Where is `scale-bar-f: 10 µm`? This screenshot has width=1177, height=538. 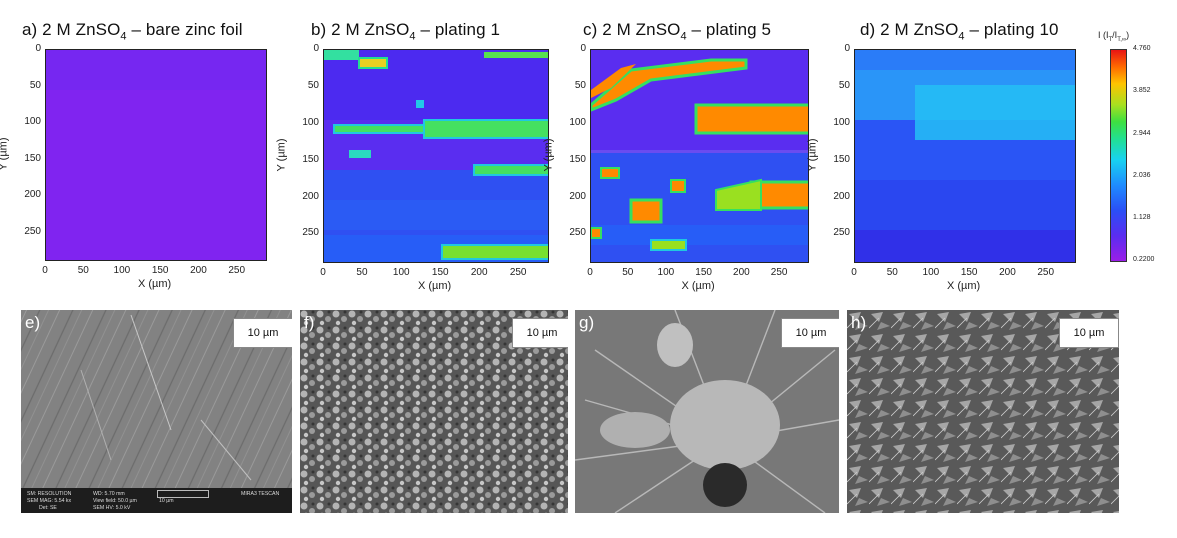
scale-bar-f: 10 µm is located at coordinates (540, 333).